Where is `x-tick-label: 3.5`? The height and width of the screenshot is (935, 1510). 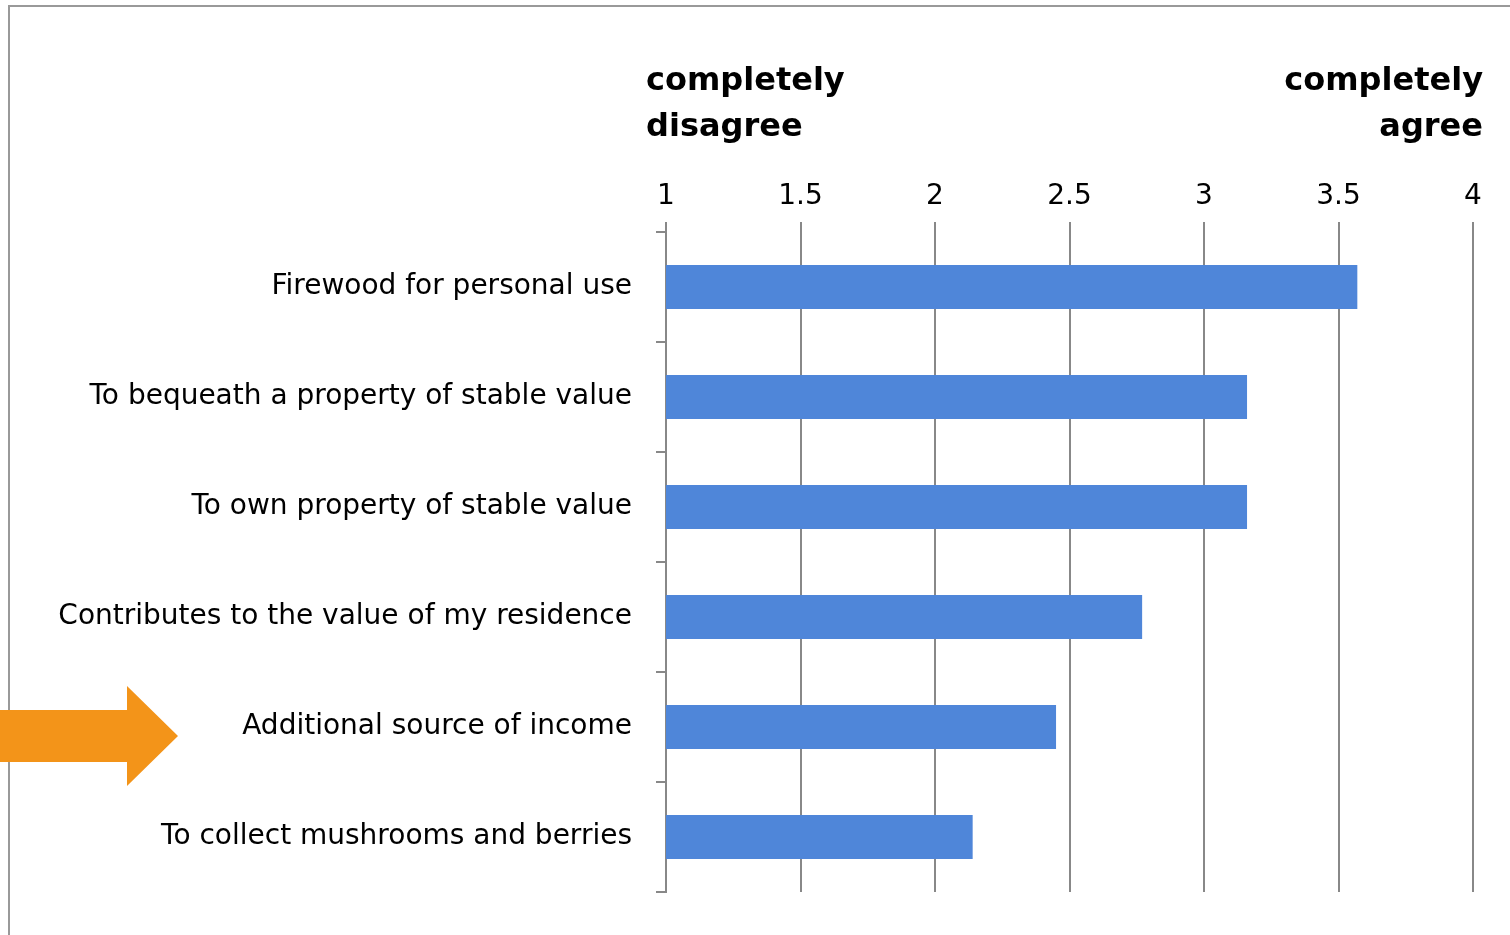 x-tick-label: 3.5 is located at coordinates (1338, 195).